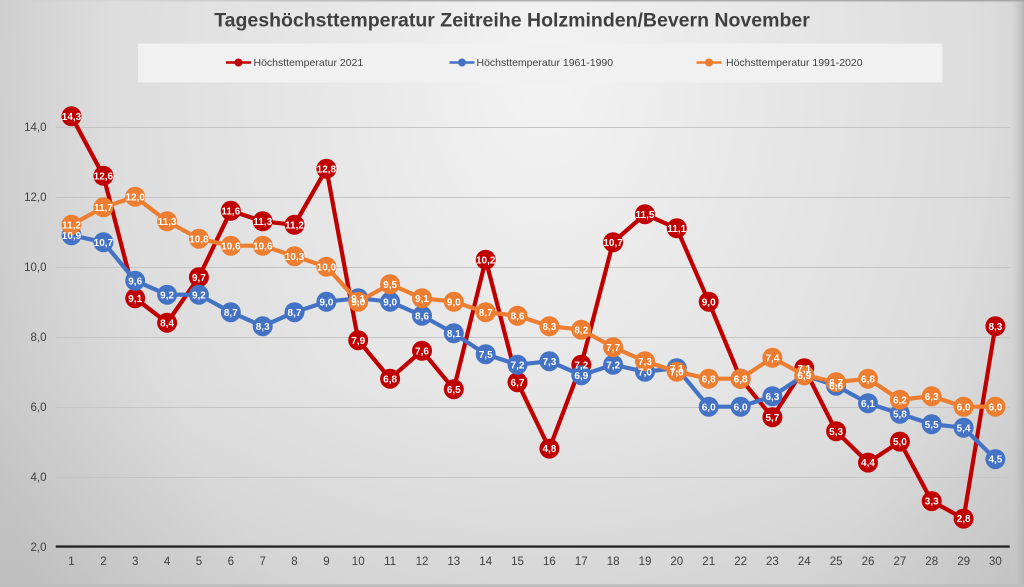 The height and width of the screenshot is (587, 1024). Describe the element at coordinates (199, 239) in the screenshot. I see `svg-text: 10,8` at that location.